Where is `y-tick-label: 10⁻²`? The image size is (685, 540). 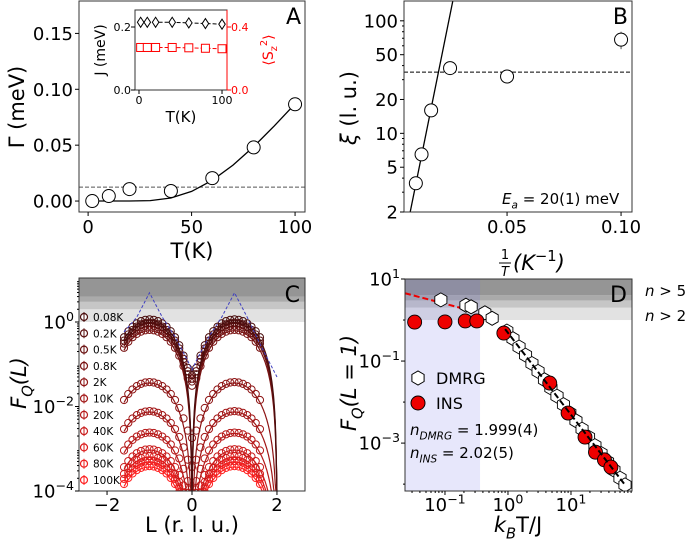 y-tick-label: 10⁻² is located at coordinates (53, 405).